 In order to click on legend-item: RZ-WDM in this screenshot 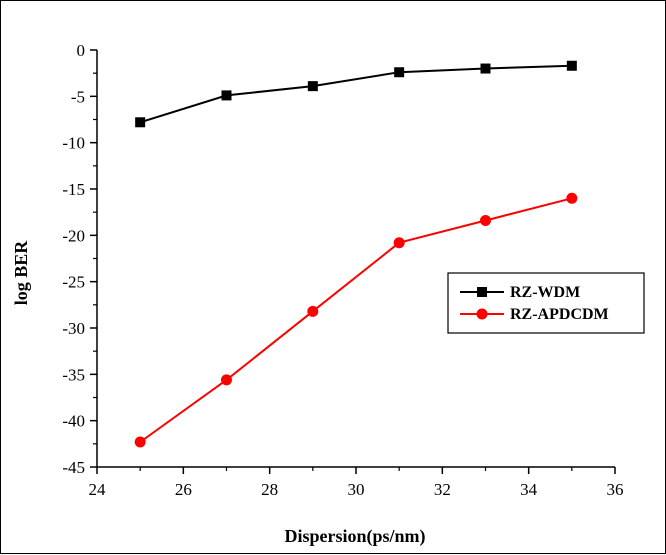, I will do `click(520, 292)`.